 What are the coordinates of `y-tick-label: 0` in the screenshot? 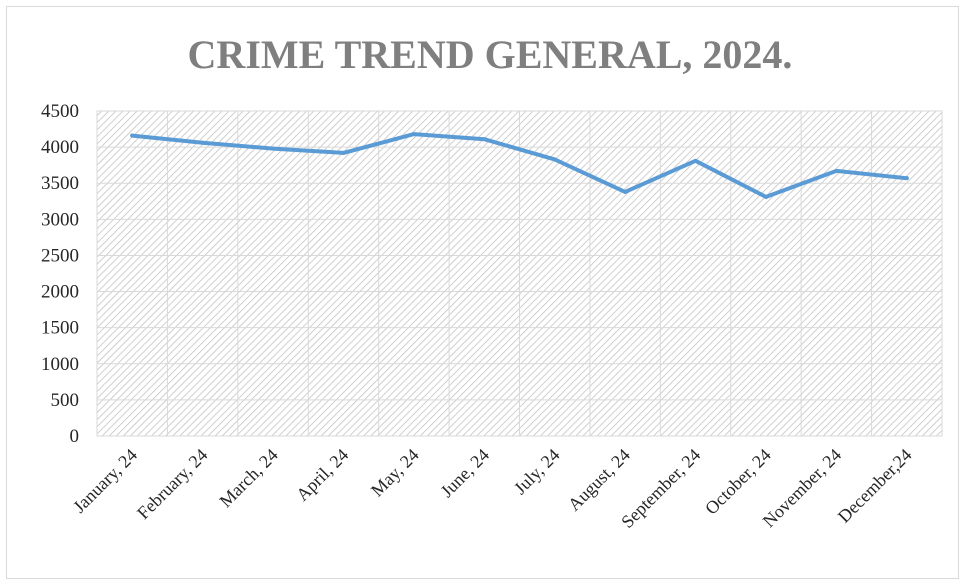 It's located at (75, 436).